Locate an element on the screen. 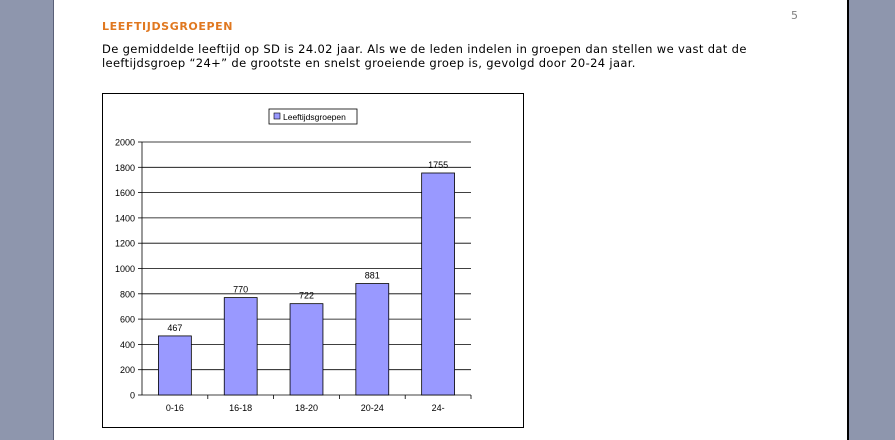 The image size is (895, 440). data-label: 881 is located at coordinates (372, 276).